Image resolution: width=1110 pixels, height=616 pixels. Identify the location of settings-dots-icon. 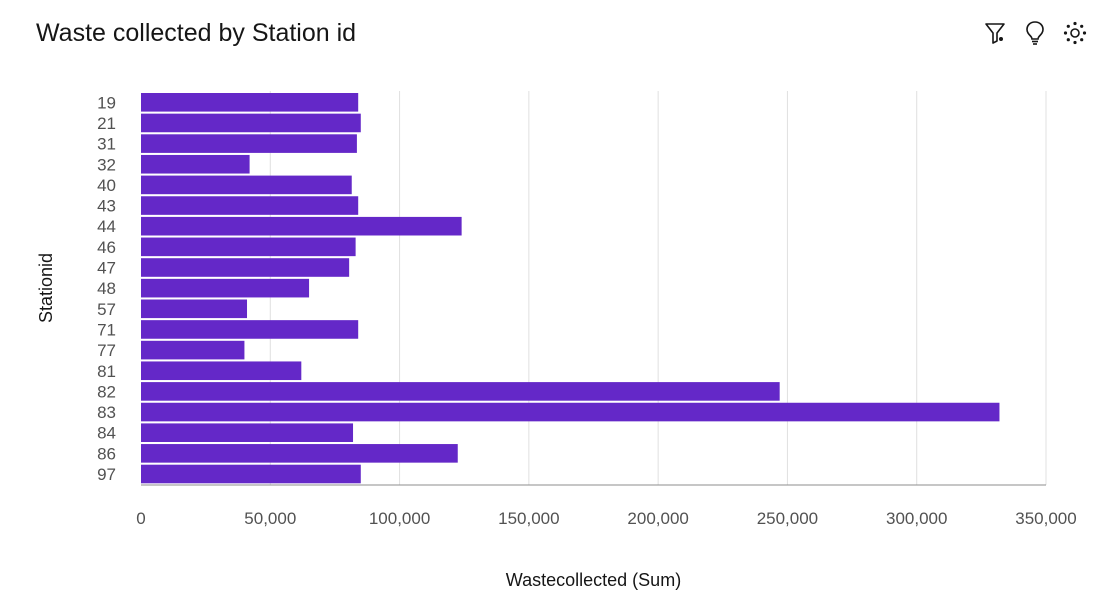
(1075, 33).